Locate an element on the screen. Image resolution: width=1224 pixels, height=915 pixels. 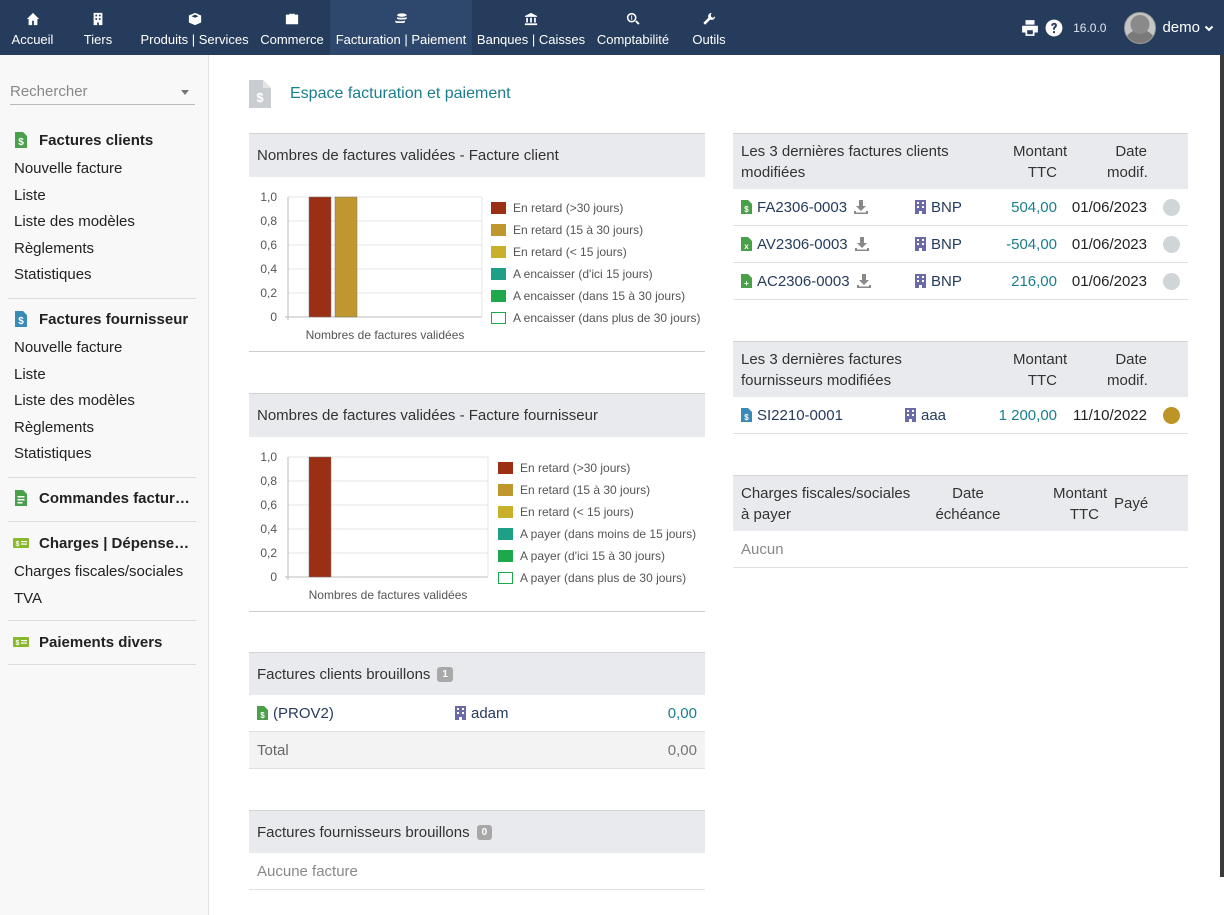
total-row: Total 0,00 is located at coordinates (477, 750).